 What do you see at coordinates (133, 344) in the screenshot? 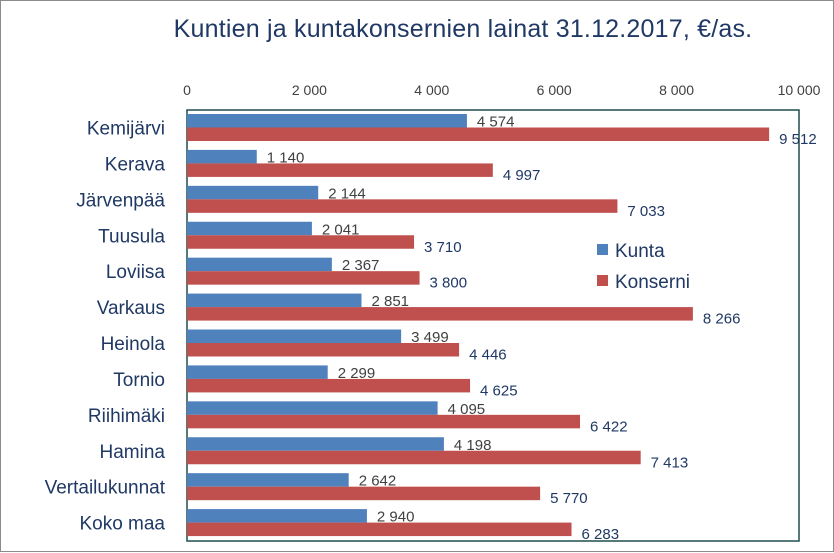
I see `category-label: Heinola` at bounding box center [133, 344].